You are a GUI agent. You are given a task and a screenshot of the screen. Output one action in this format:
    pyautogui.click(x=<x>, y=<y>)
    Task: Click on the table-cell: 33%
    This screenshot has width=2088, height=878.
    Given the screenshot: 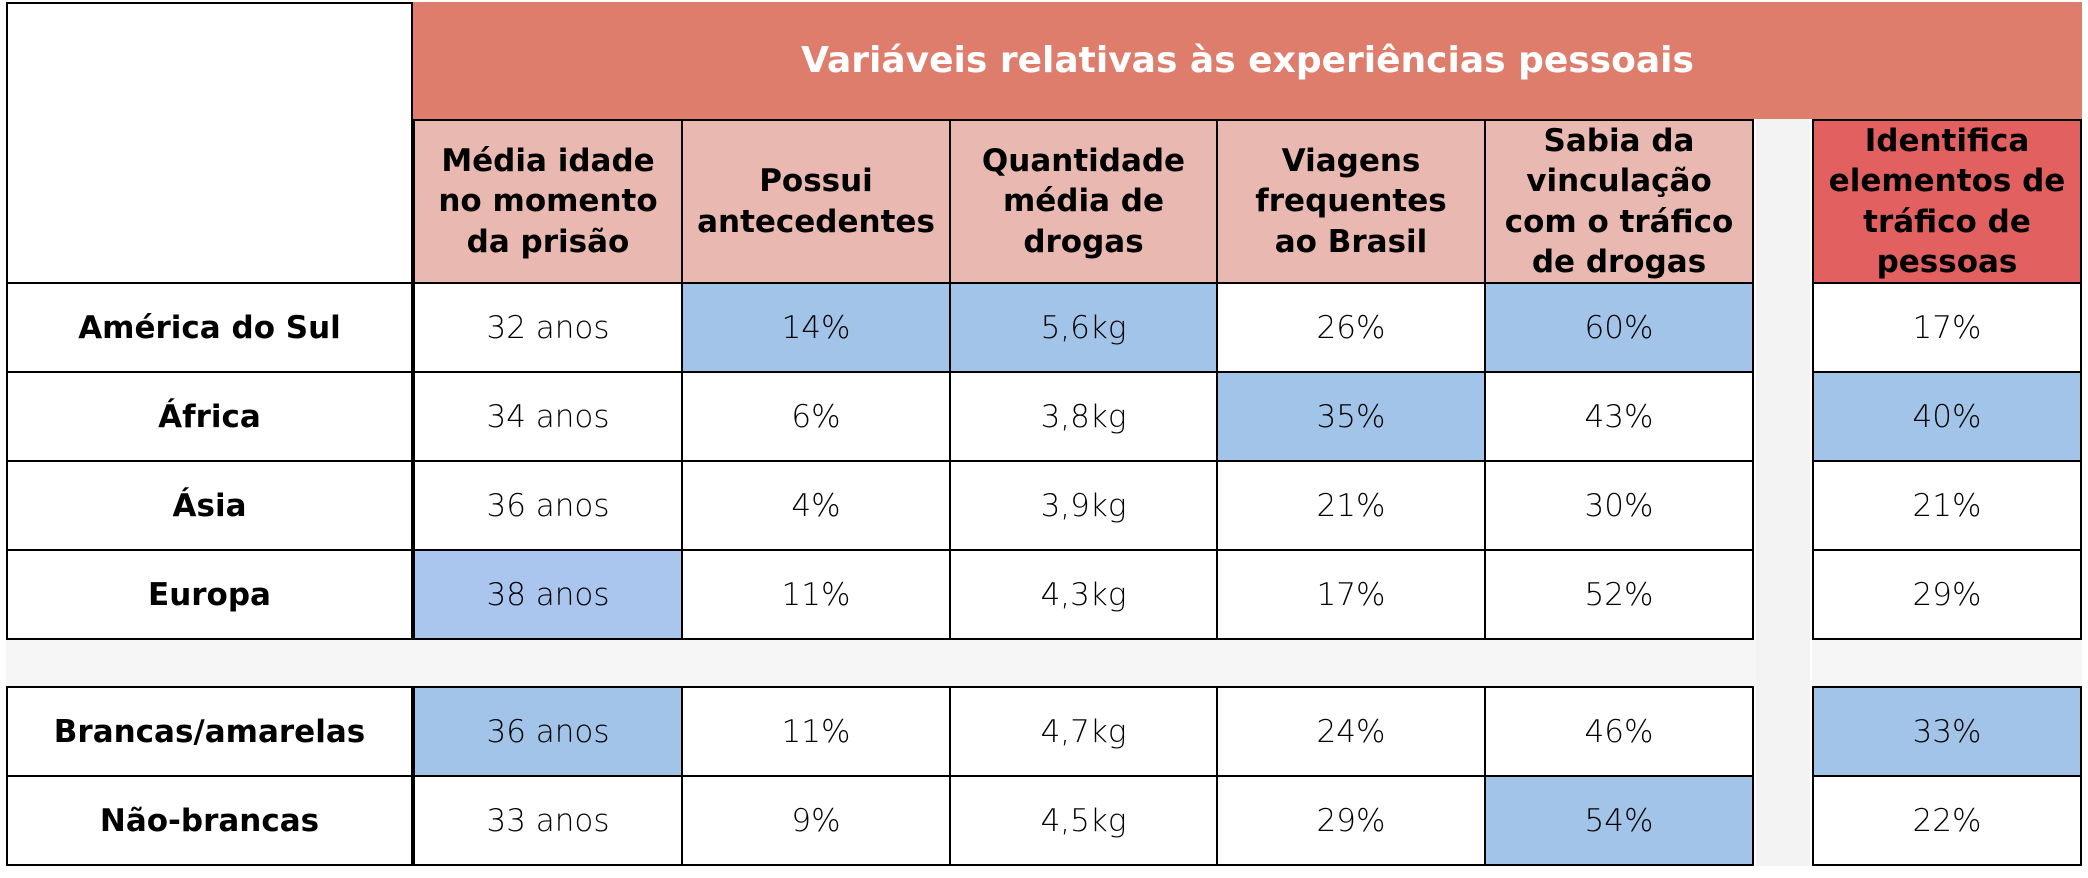 What is the action you would take?
    pyautogui.click(x=1947, y=731)
    